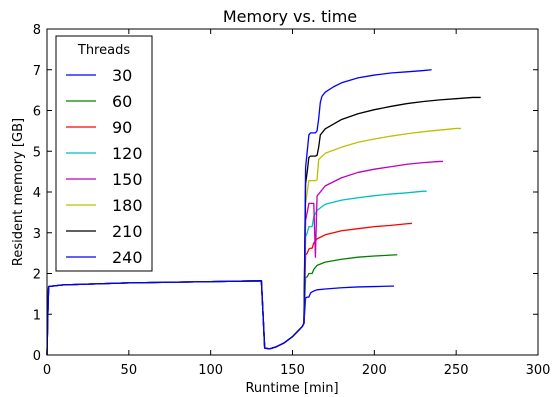  I want to click on x-tick-label: 0, so click(47, 370).